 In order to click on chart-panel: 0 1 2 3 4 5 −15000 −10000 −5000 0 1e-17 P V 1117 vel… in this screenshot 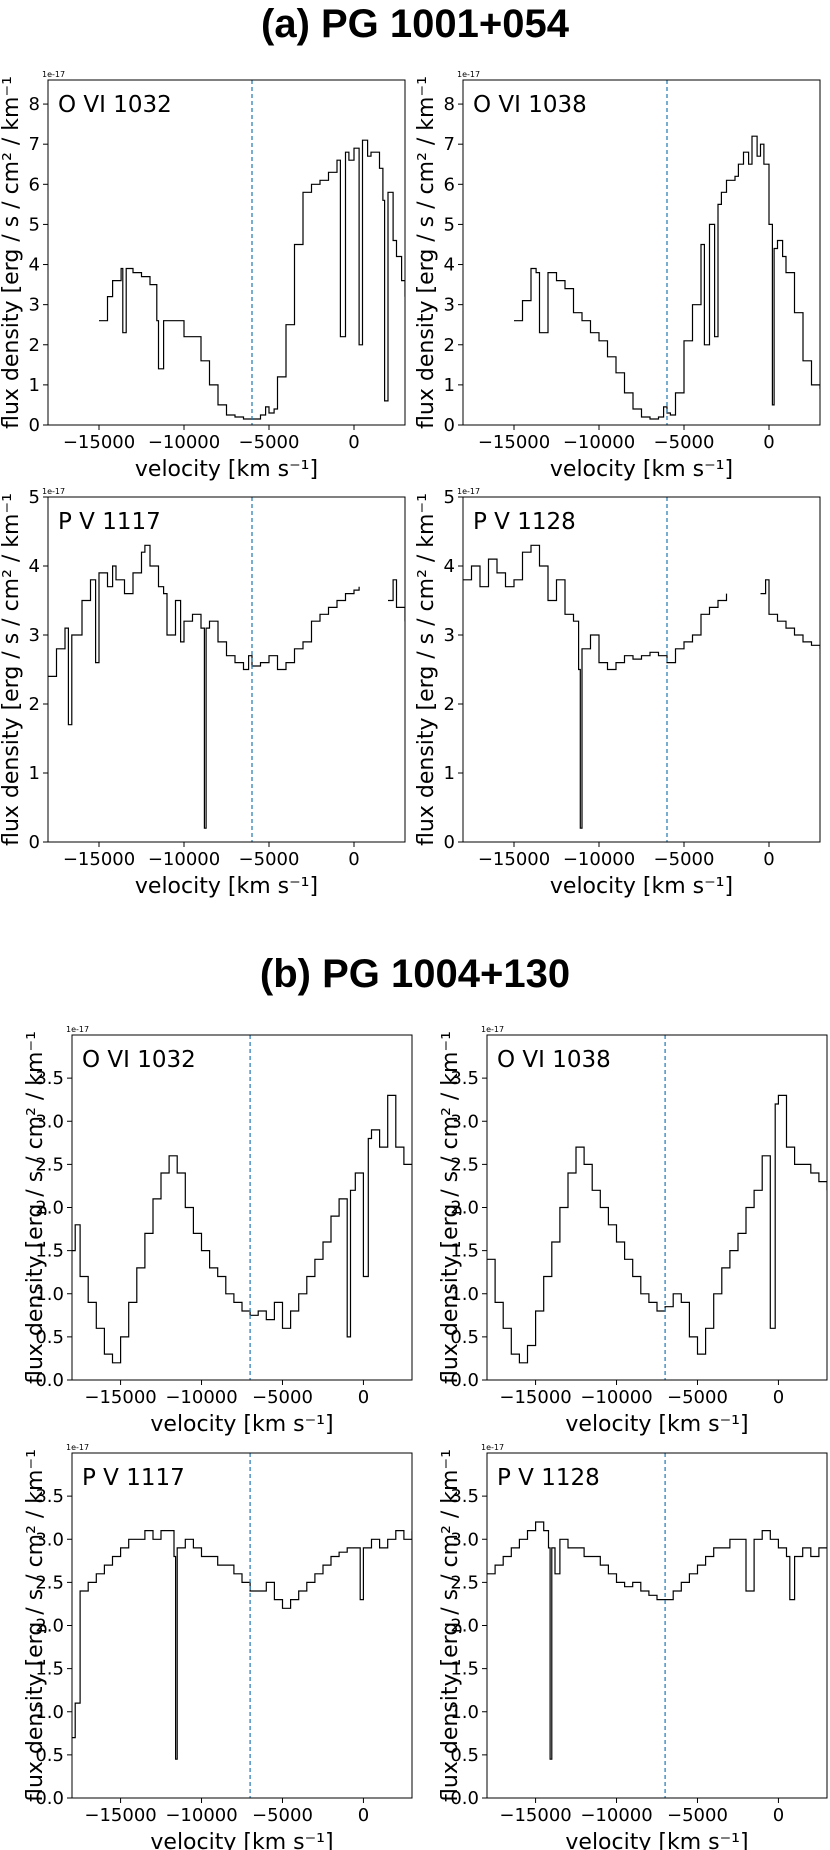, I will do `click(203, 693)`.